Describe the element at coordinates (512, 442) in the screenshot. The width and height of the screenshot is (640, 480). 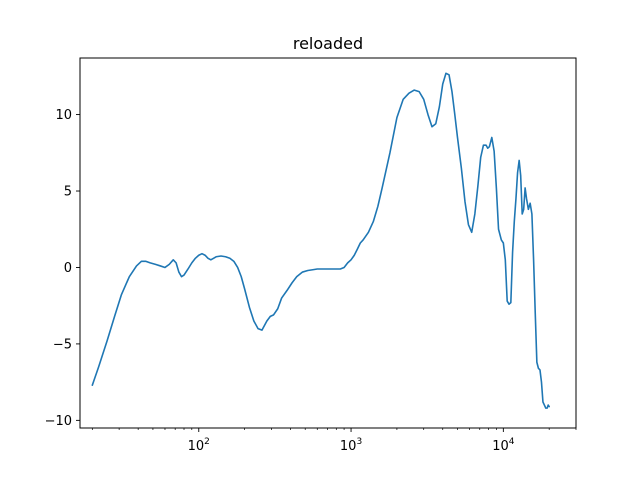
I see `x-tick-label-exponent: 4` at that location.